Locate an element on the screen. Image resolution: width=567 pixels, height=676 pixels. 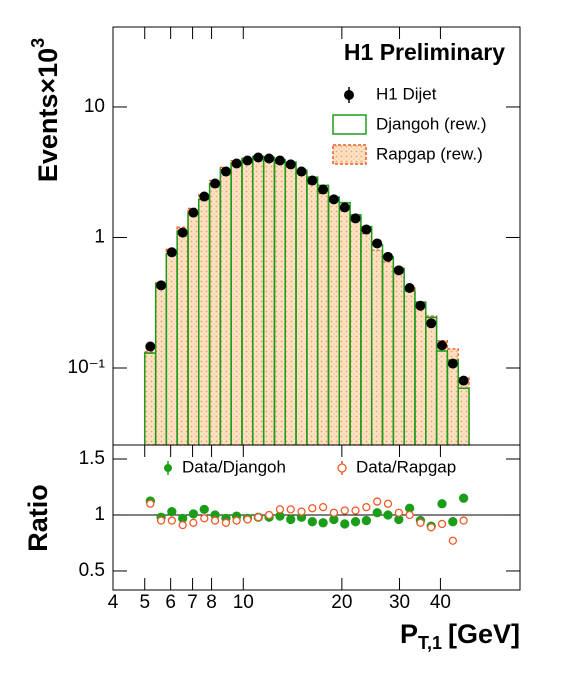
x-axis-label-sub: T,1 is located at coordinates (430, 643).